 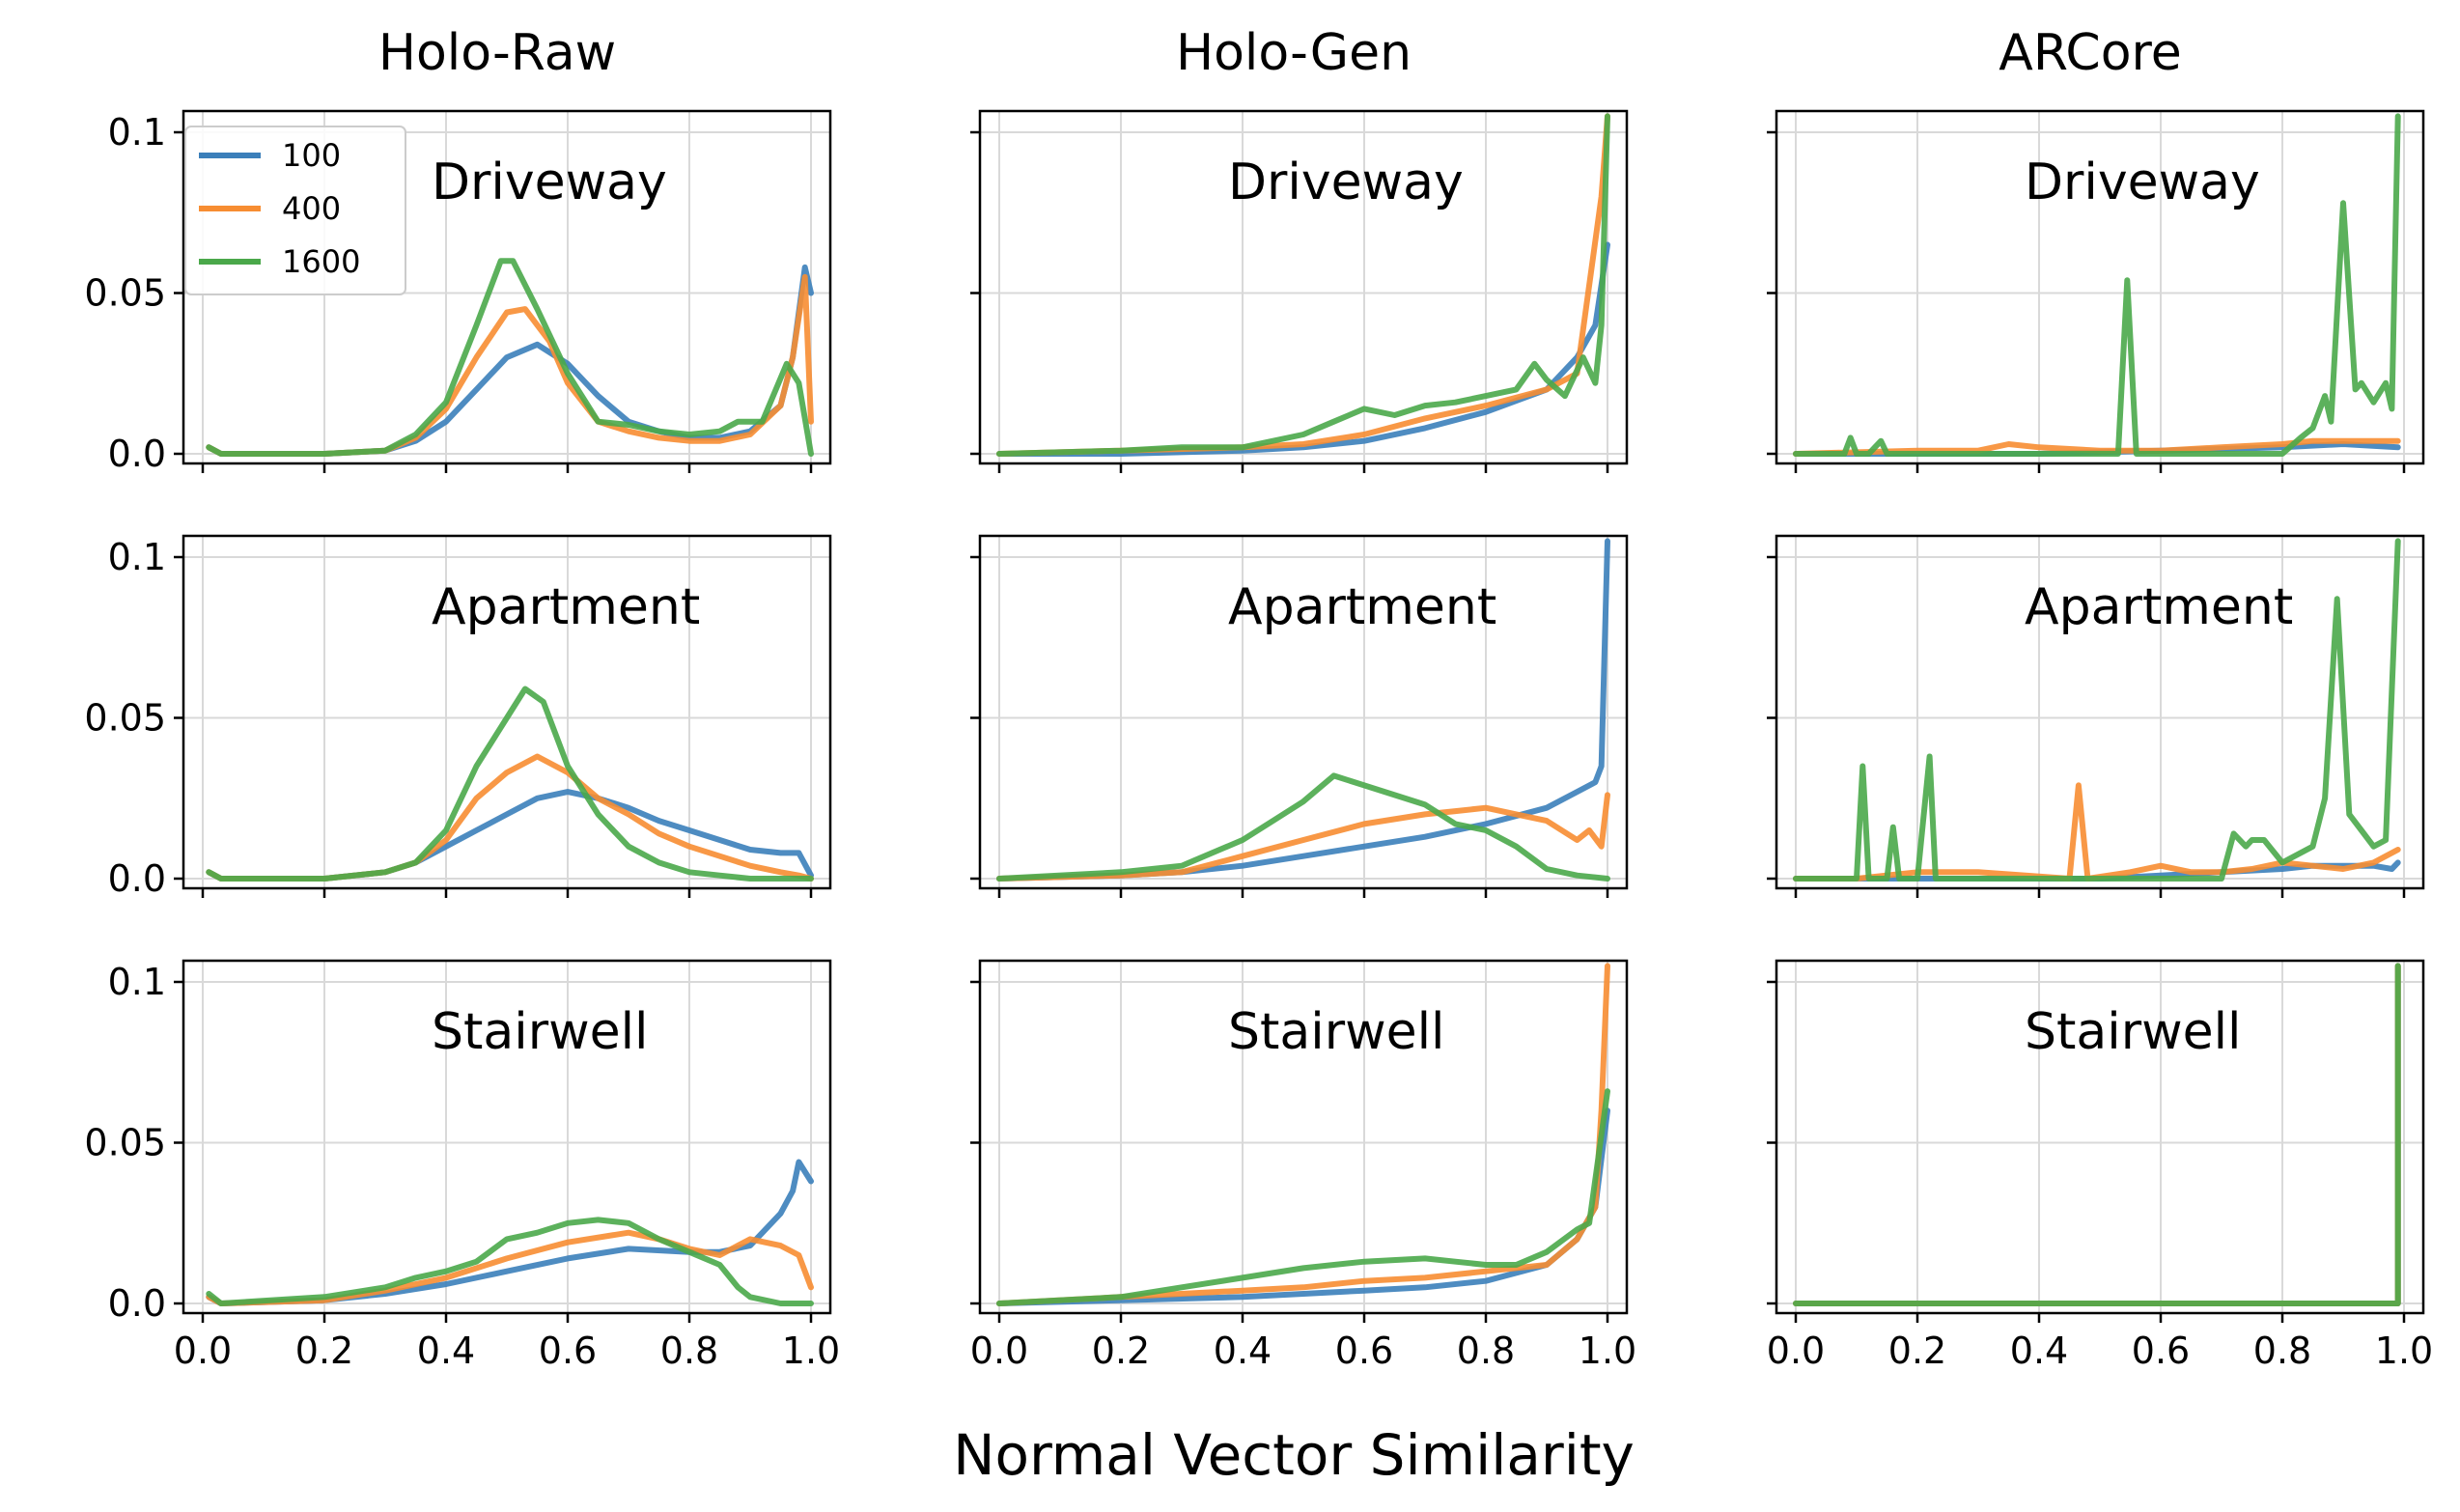 I want to click on legend-label: 100, so click(x=312, y=156).